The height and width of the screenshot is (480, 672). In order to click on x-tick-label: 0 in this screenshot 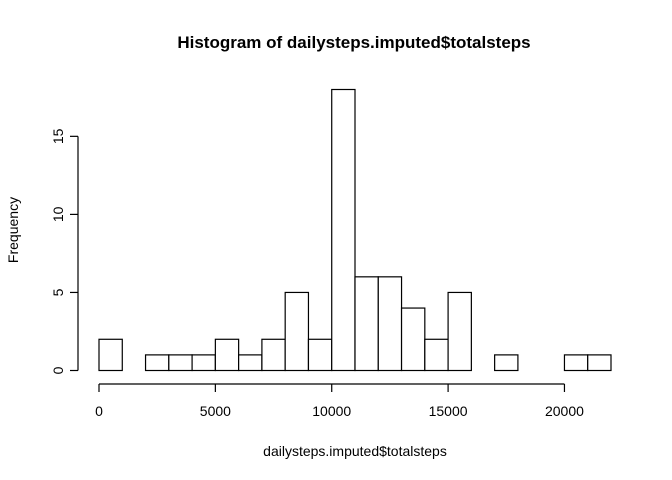, I will do `click(99, 411)`.